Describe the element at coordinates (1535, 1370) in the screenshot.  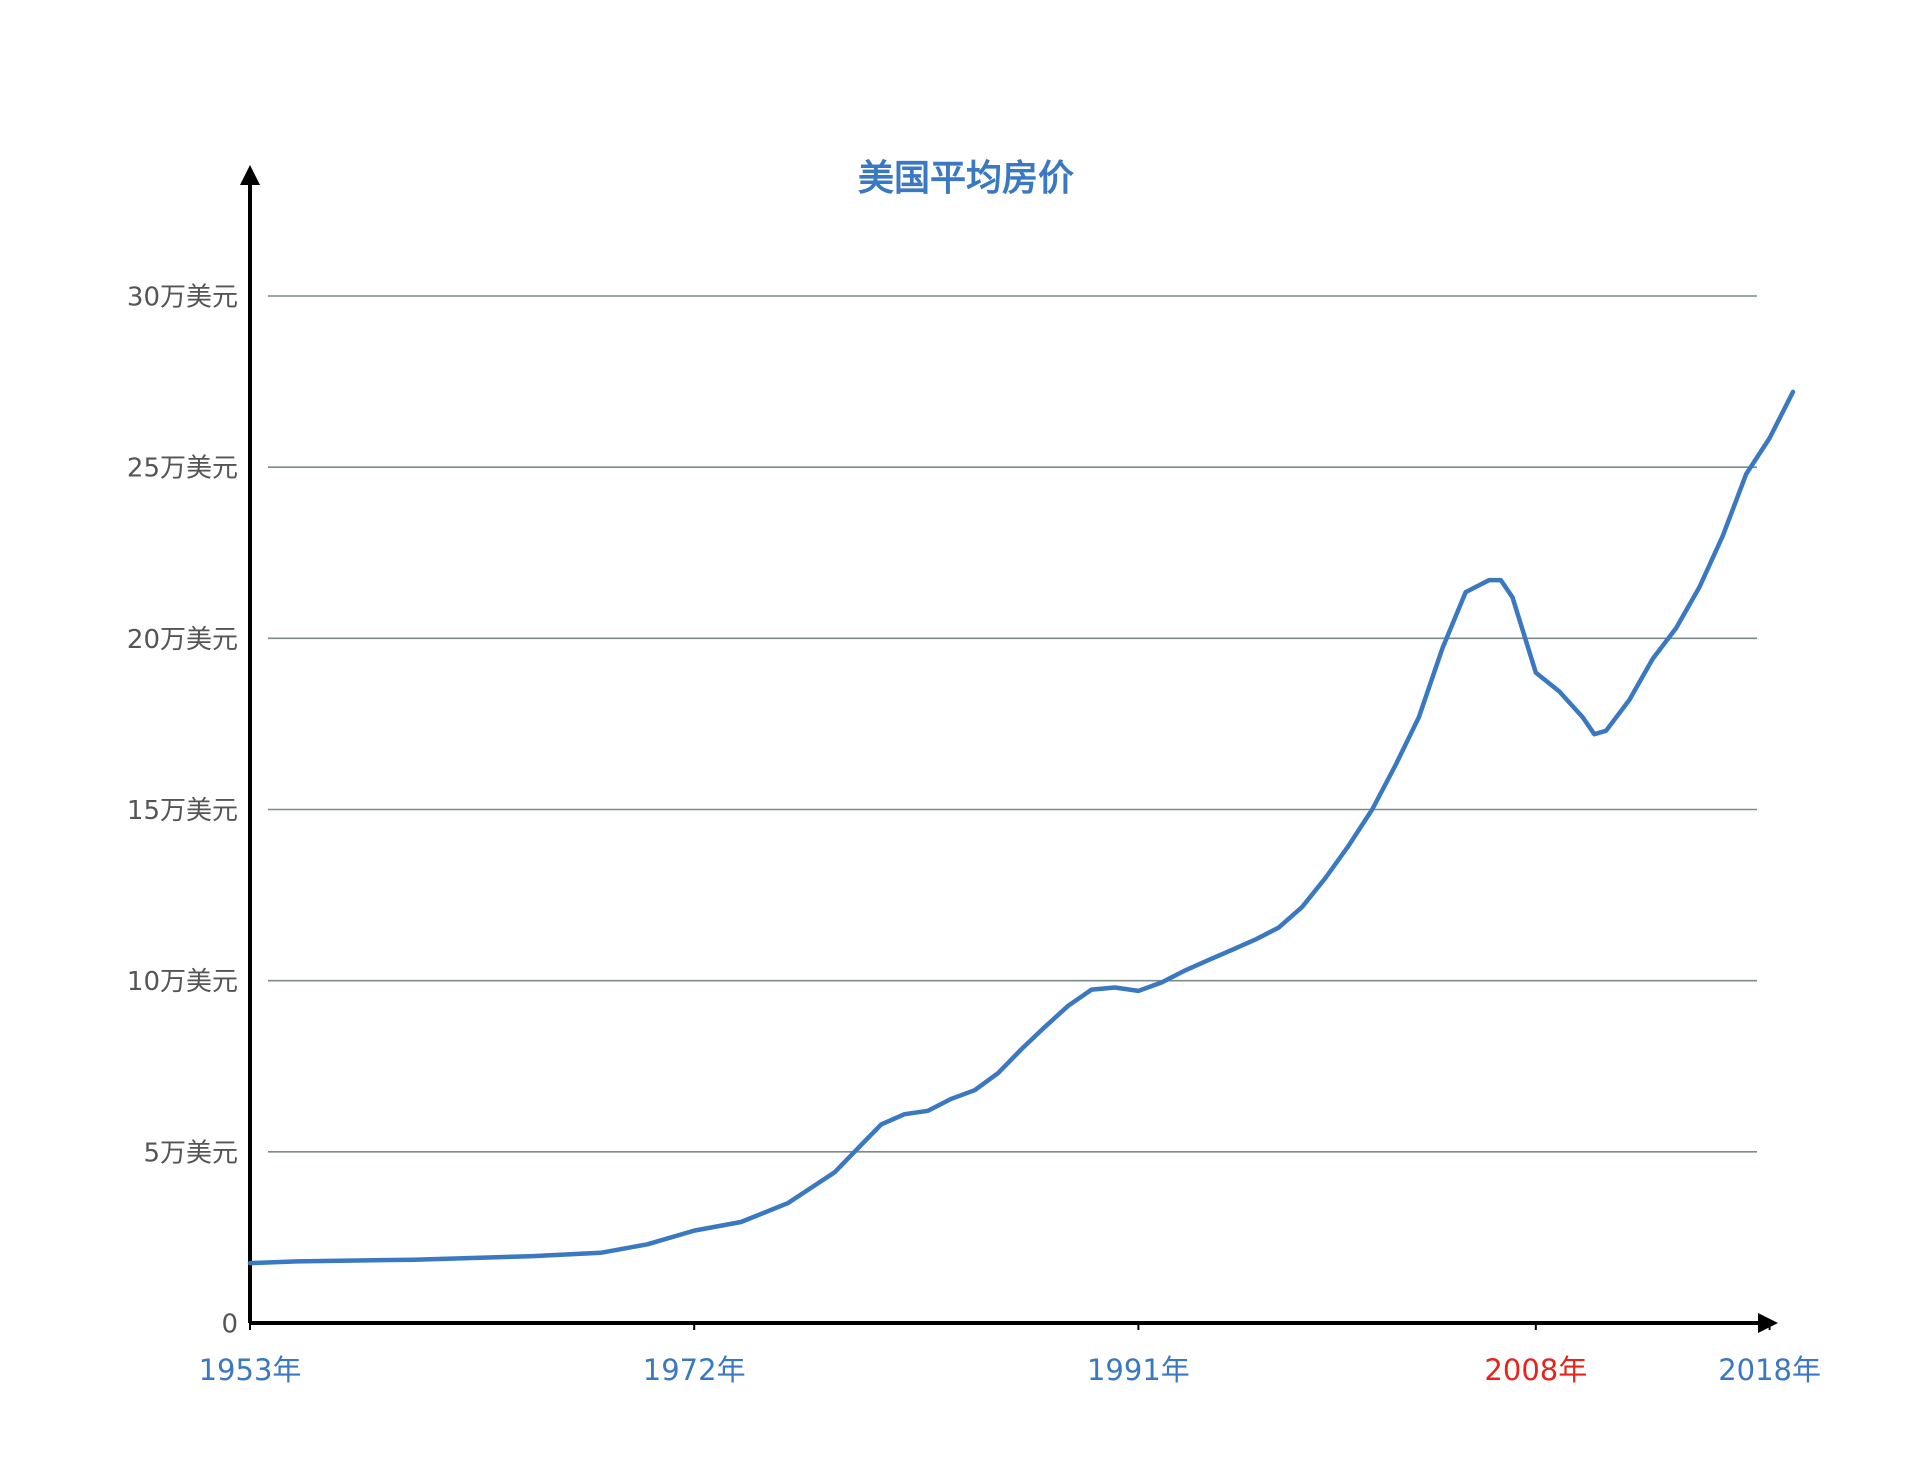
I see `x-tick-label: 2008年` at that location.